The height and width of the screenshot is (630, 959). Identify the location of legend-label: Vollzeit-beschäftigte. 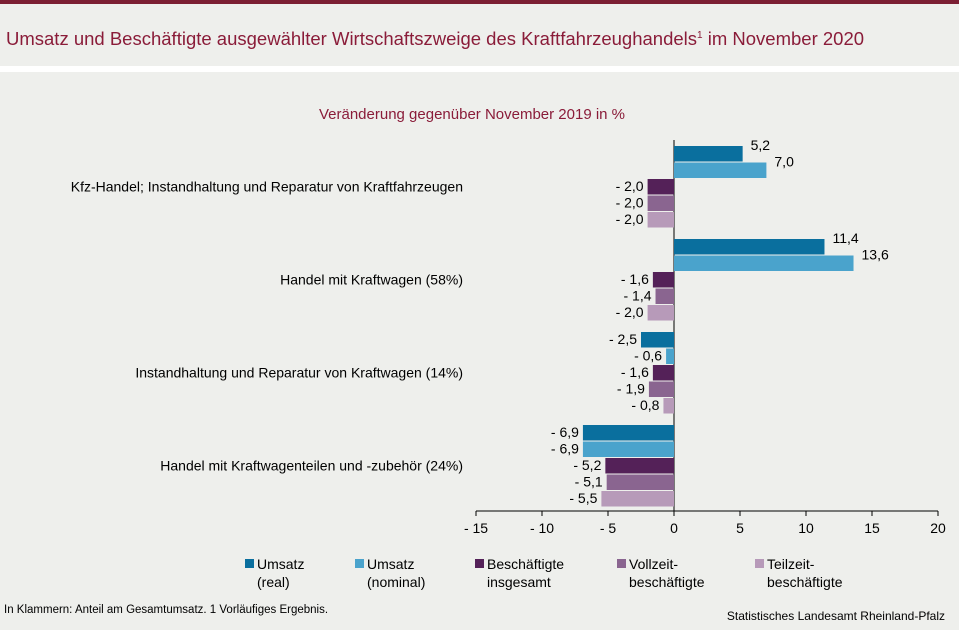
(667, 573).